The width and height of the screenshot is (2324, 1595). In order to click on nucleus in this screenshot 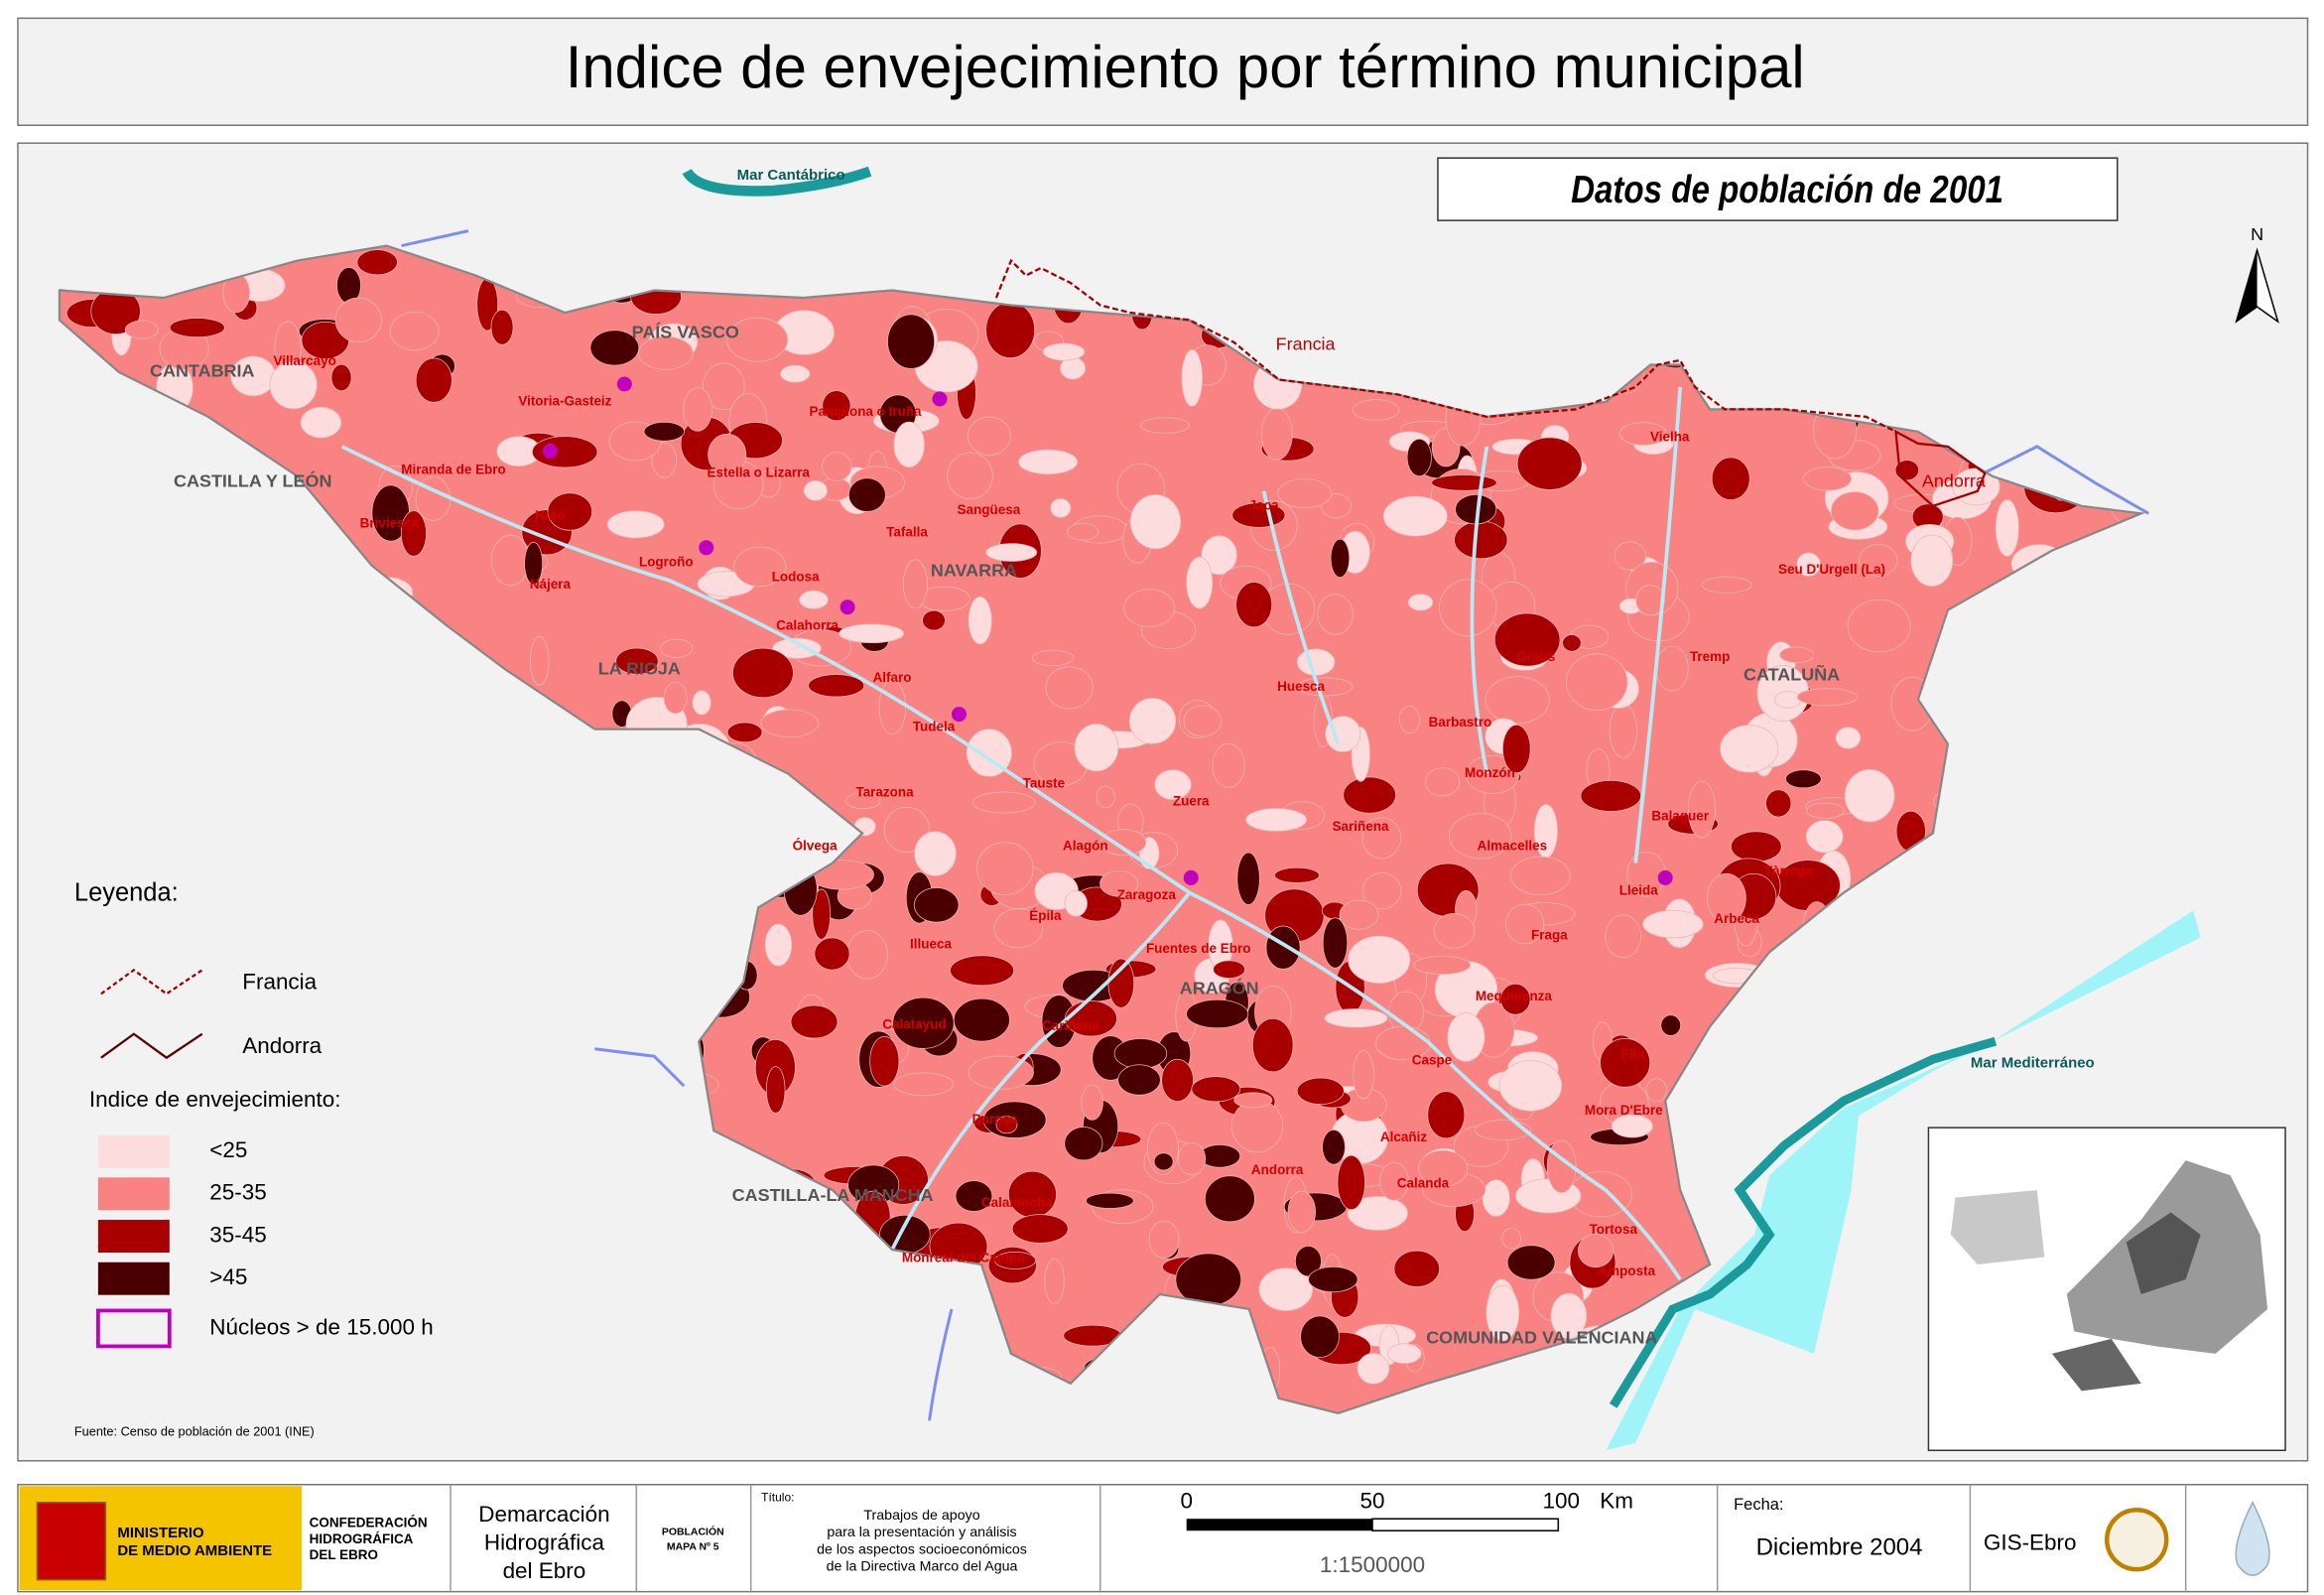, I will do `click(706, 548)`.